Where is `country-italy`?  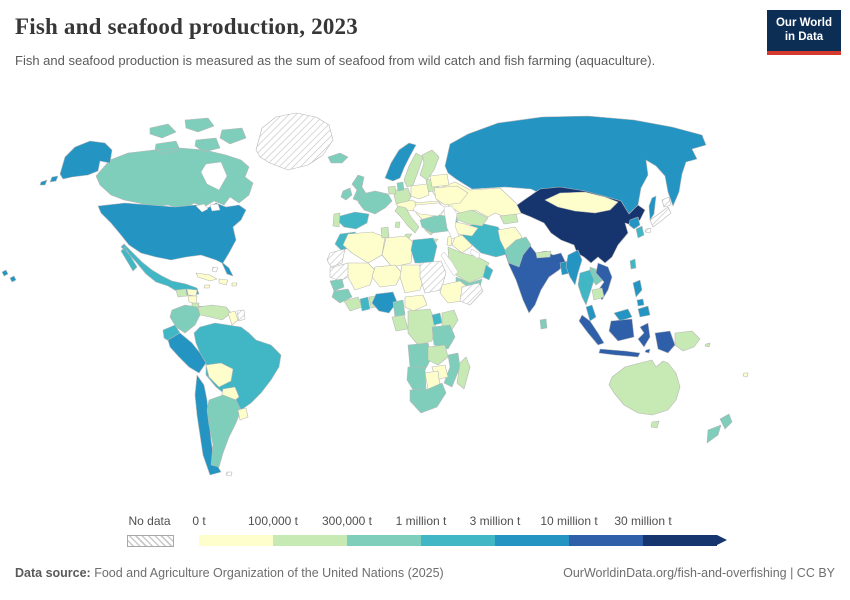 country-italy is located at coordinates (407, 222).